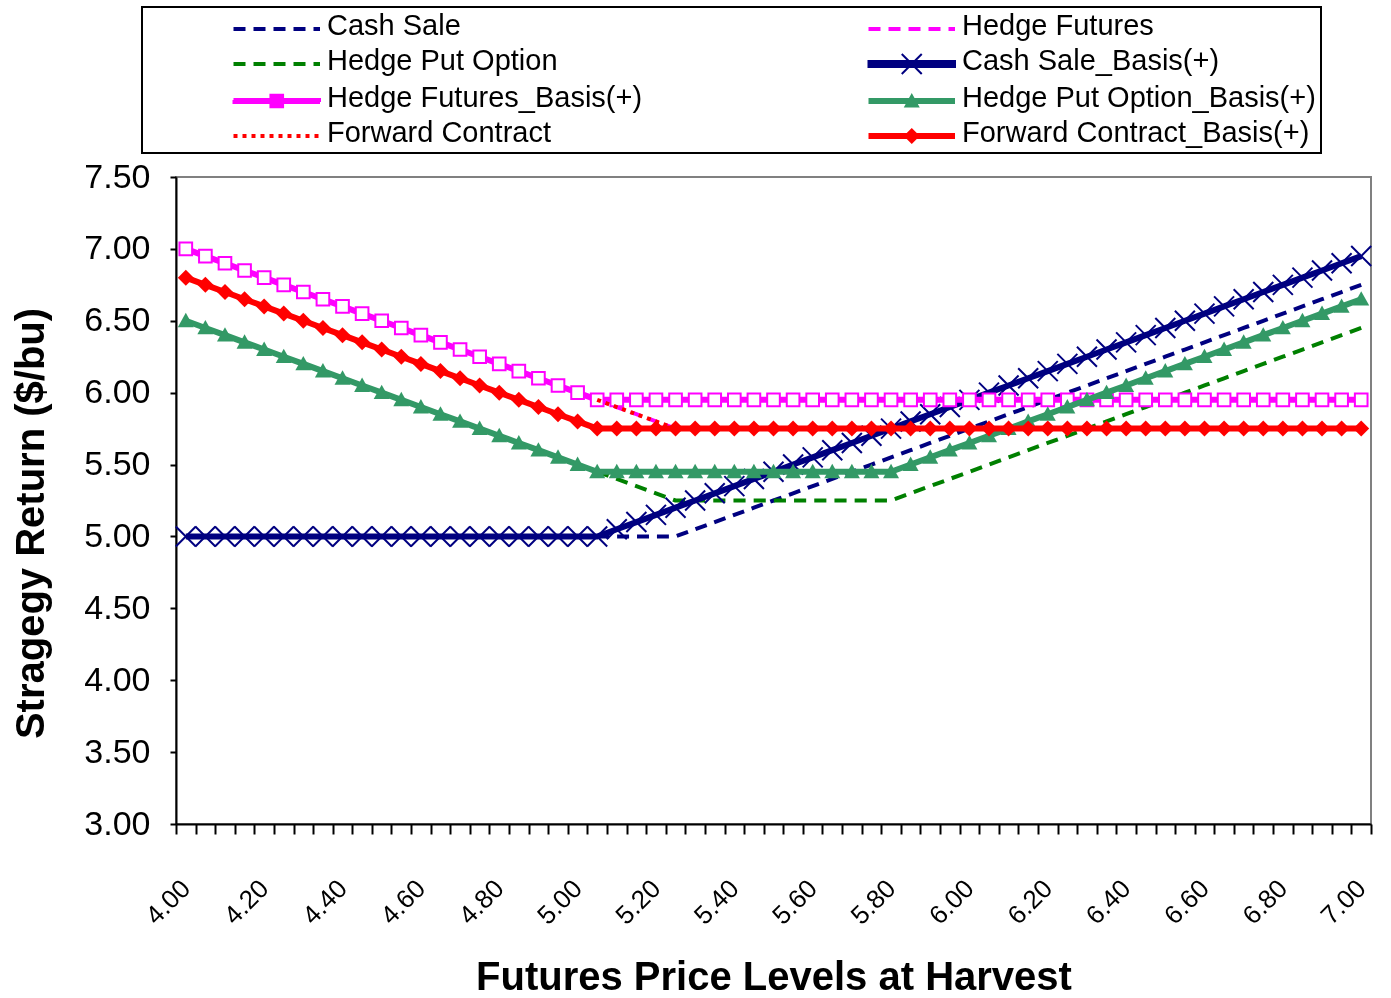 The width and height of the screenshot is (1391, 998). Describe the element at coordinates (1091, 60) in the screenshot. I see `legend-label: Cash Sale_Basis(+)` at that location.